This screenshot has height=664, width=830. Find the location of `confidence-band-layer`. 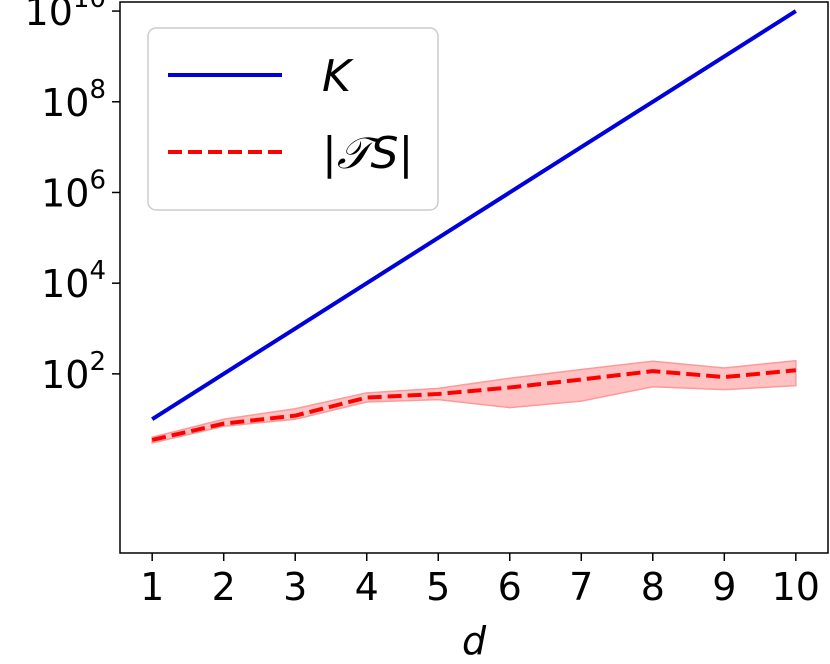

confidence-band-layer is located at coordinates (474, 401).